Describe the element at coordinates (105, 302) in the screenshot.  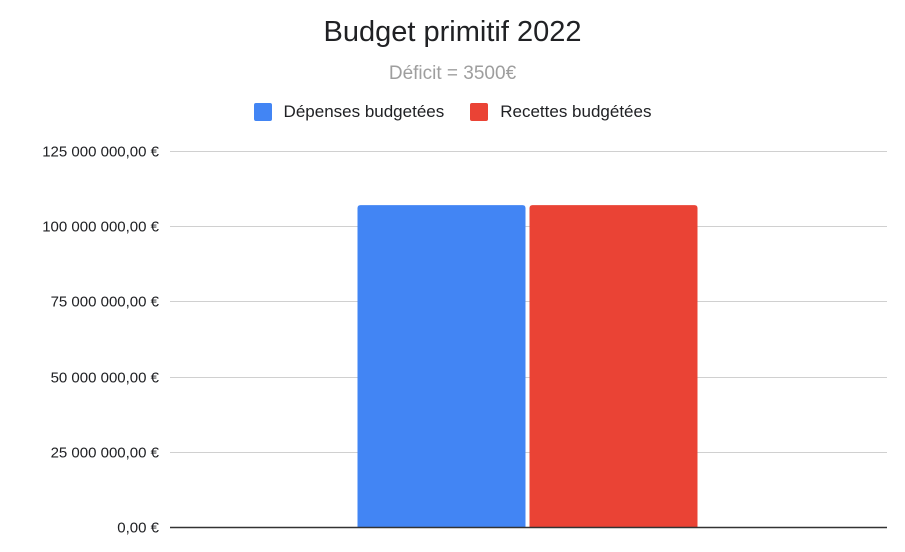
I see `y-tick-label: 75 000 000,00 €` at that location.